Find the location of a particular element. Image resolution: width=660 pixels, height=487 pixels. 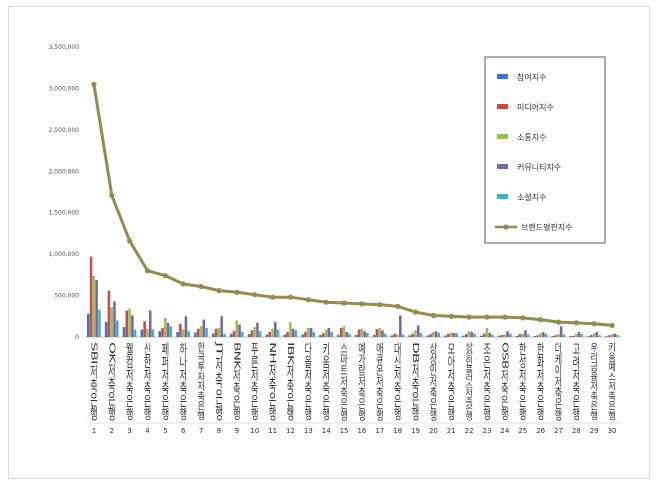

legend-label: 소통지수 is located at coordinates (531, 137).